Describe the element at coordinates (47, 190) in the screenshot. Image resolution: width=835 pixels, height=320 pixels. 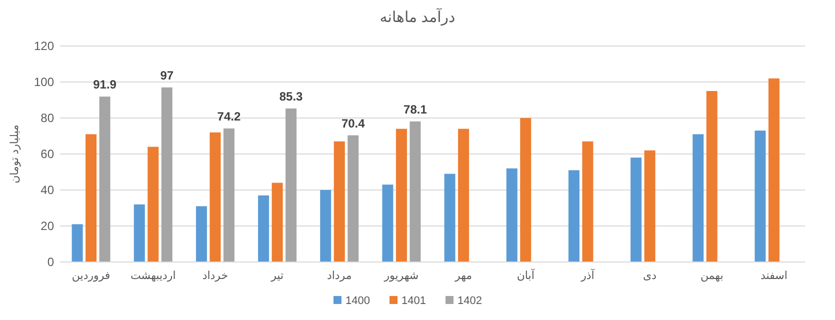
I see `y-tick-label: 40` at that location.